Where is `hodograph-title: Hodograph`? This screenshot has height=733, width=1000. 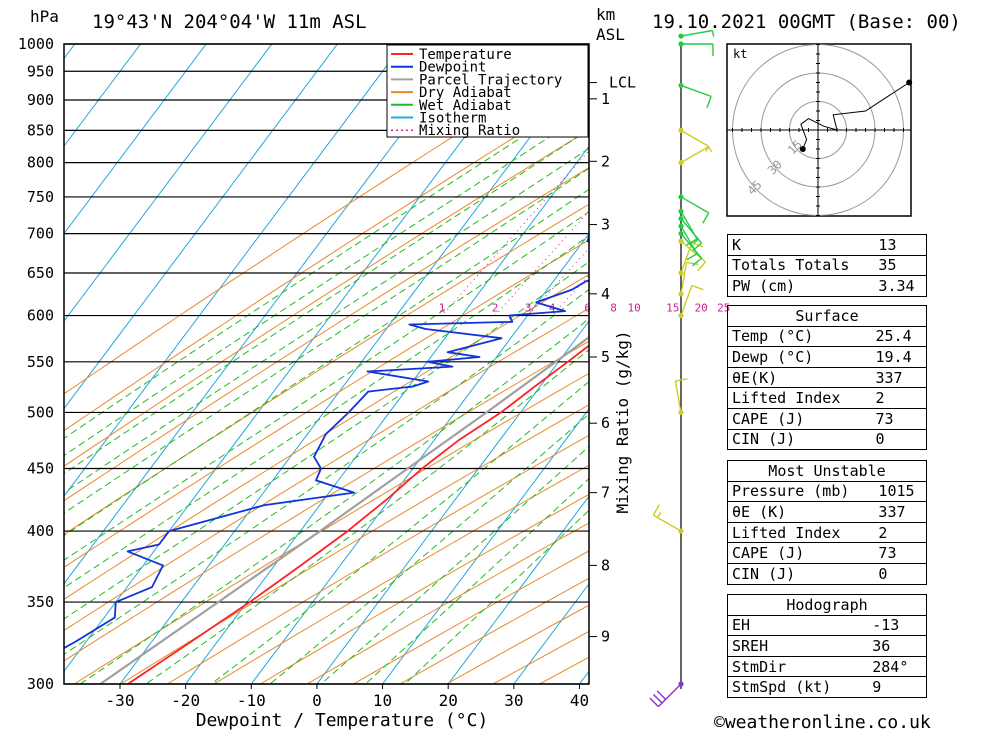
hodograph-title: Hodograph is located at coordinates (827, 605).